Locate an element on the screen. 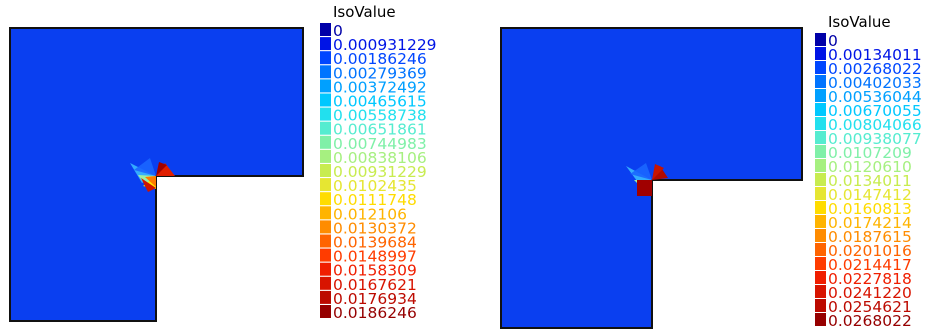 Image resolution: width=949 pixels, height=333 pixels. legend-label-left-8: 0.00744983 is located at coordinates (380, 144).